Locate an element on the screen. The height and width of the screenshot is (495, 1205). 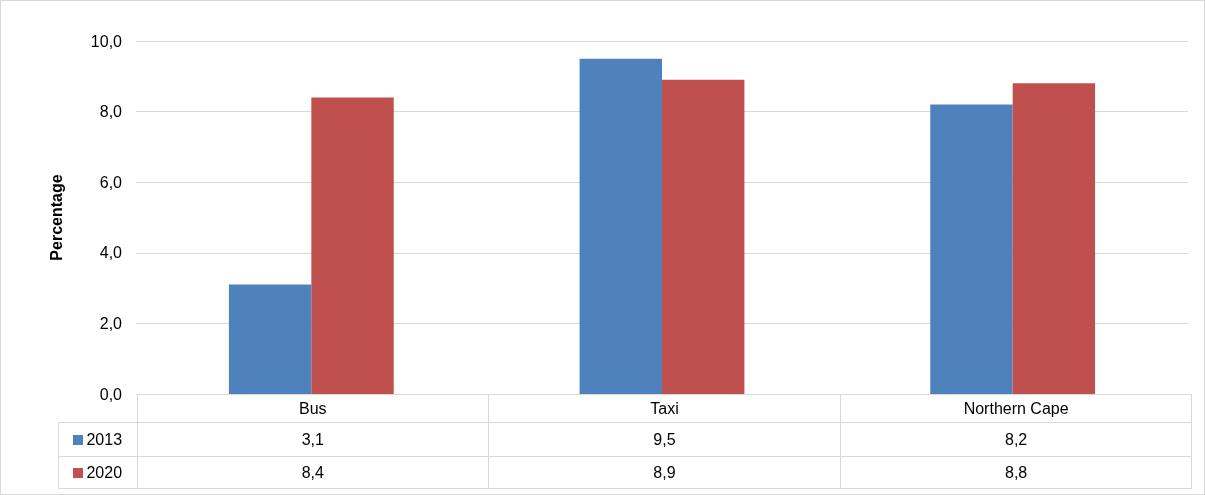
data-label: 8,4 is located at coordinates (313, 472).